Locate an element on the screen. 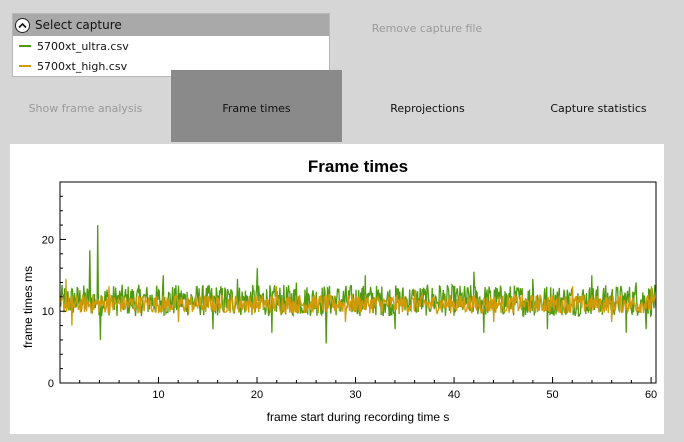 The width and height of the screenshot is (684, 442). tab-capture-statistics: Capture statistics is located at coordinates (598, 108).